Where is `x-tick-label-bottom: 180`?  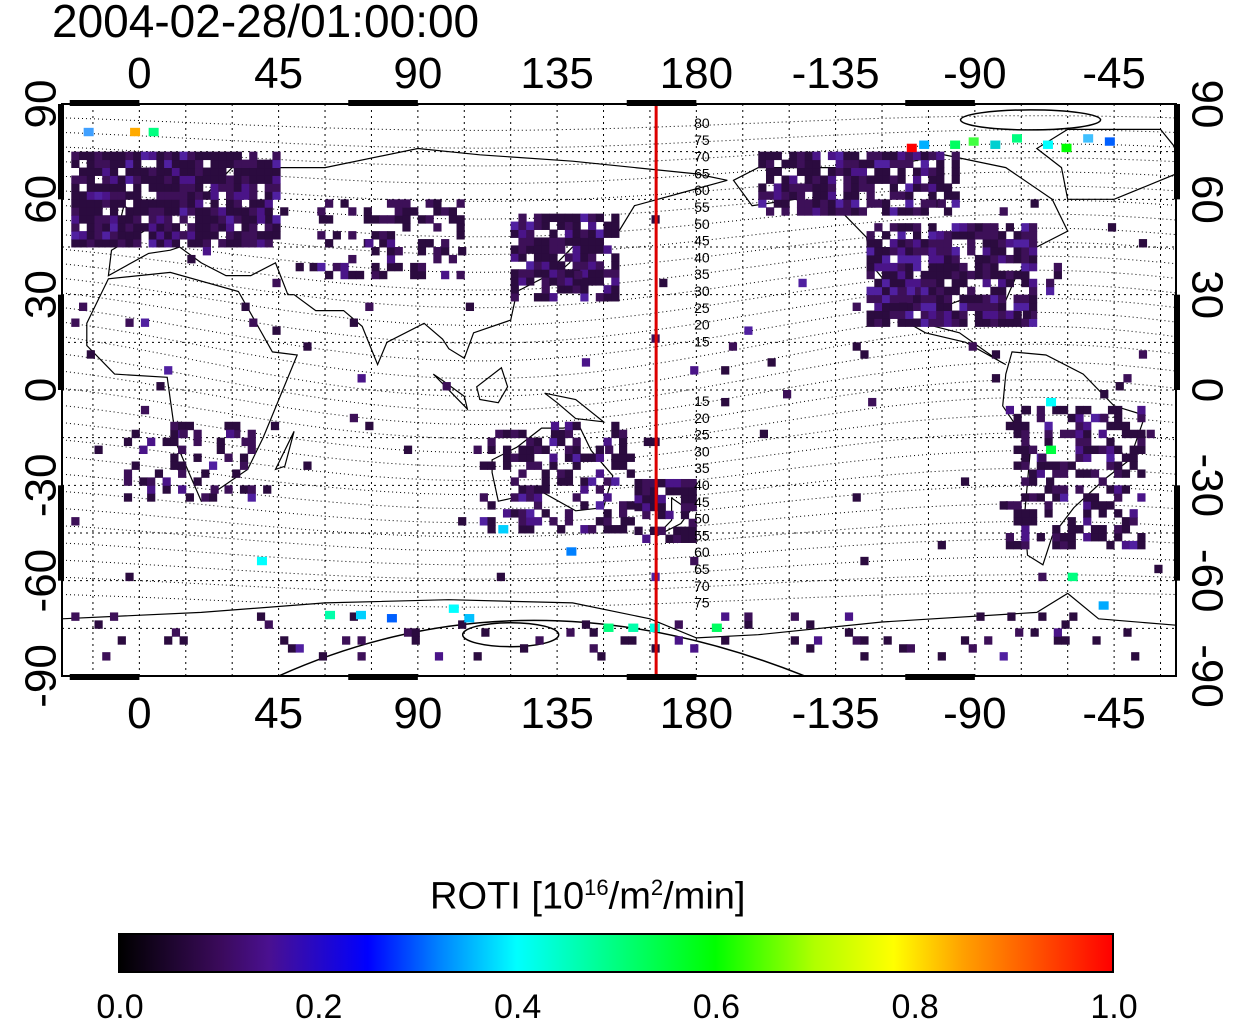 x-tick-label-bottom: 180 is located at coordinates (696, 713).